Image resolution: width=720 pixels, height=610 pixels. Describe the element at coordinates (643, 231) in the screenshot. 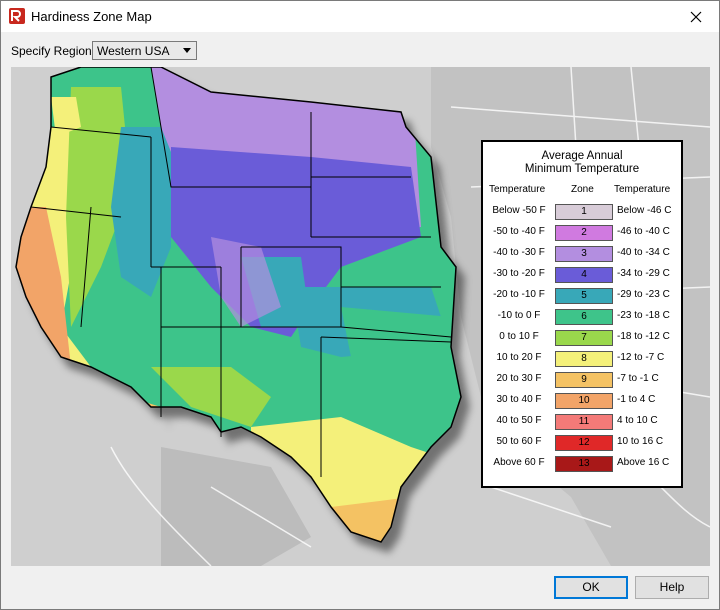

I see `zone-celsius-range: -46 to -40 C` at that location.